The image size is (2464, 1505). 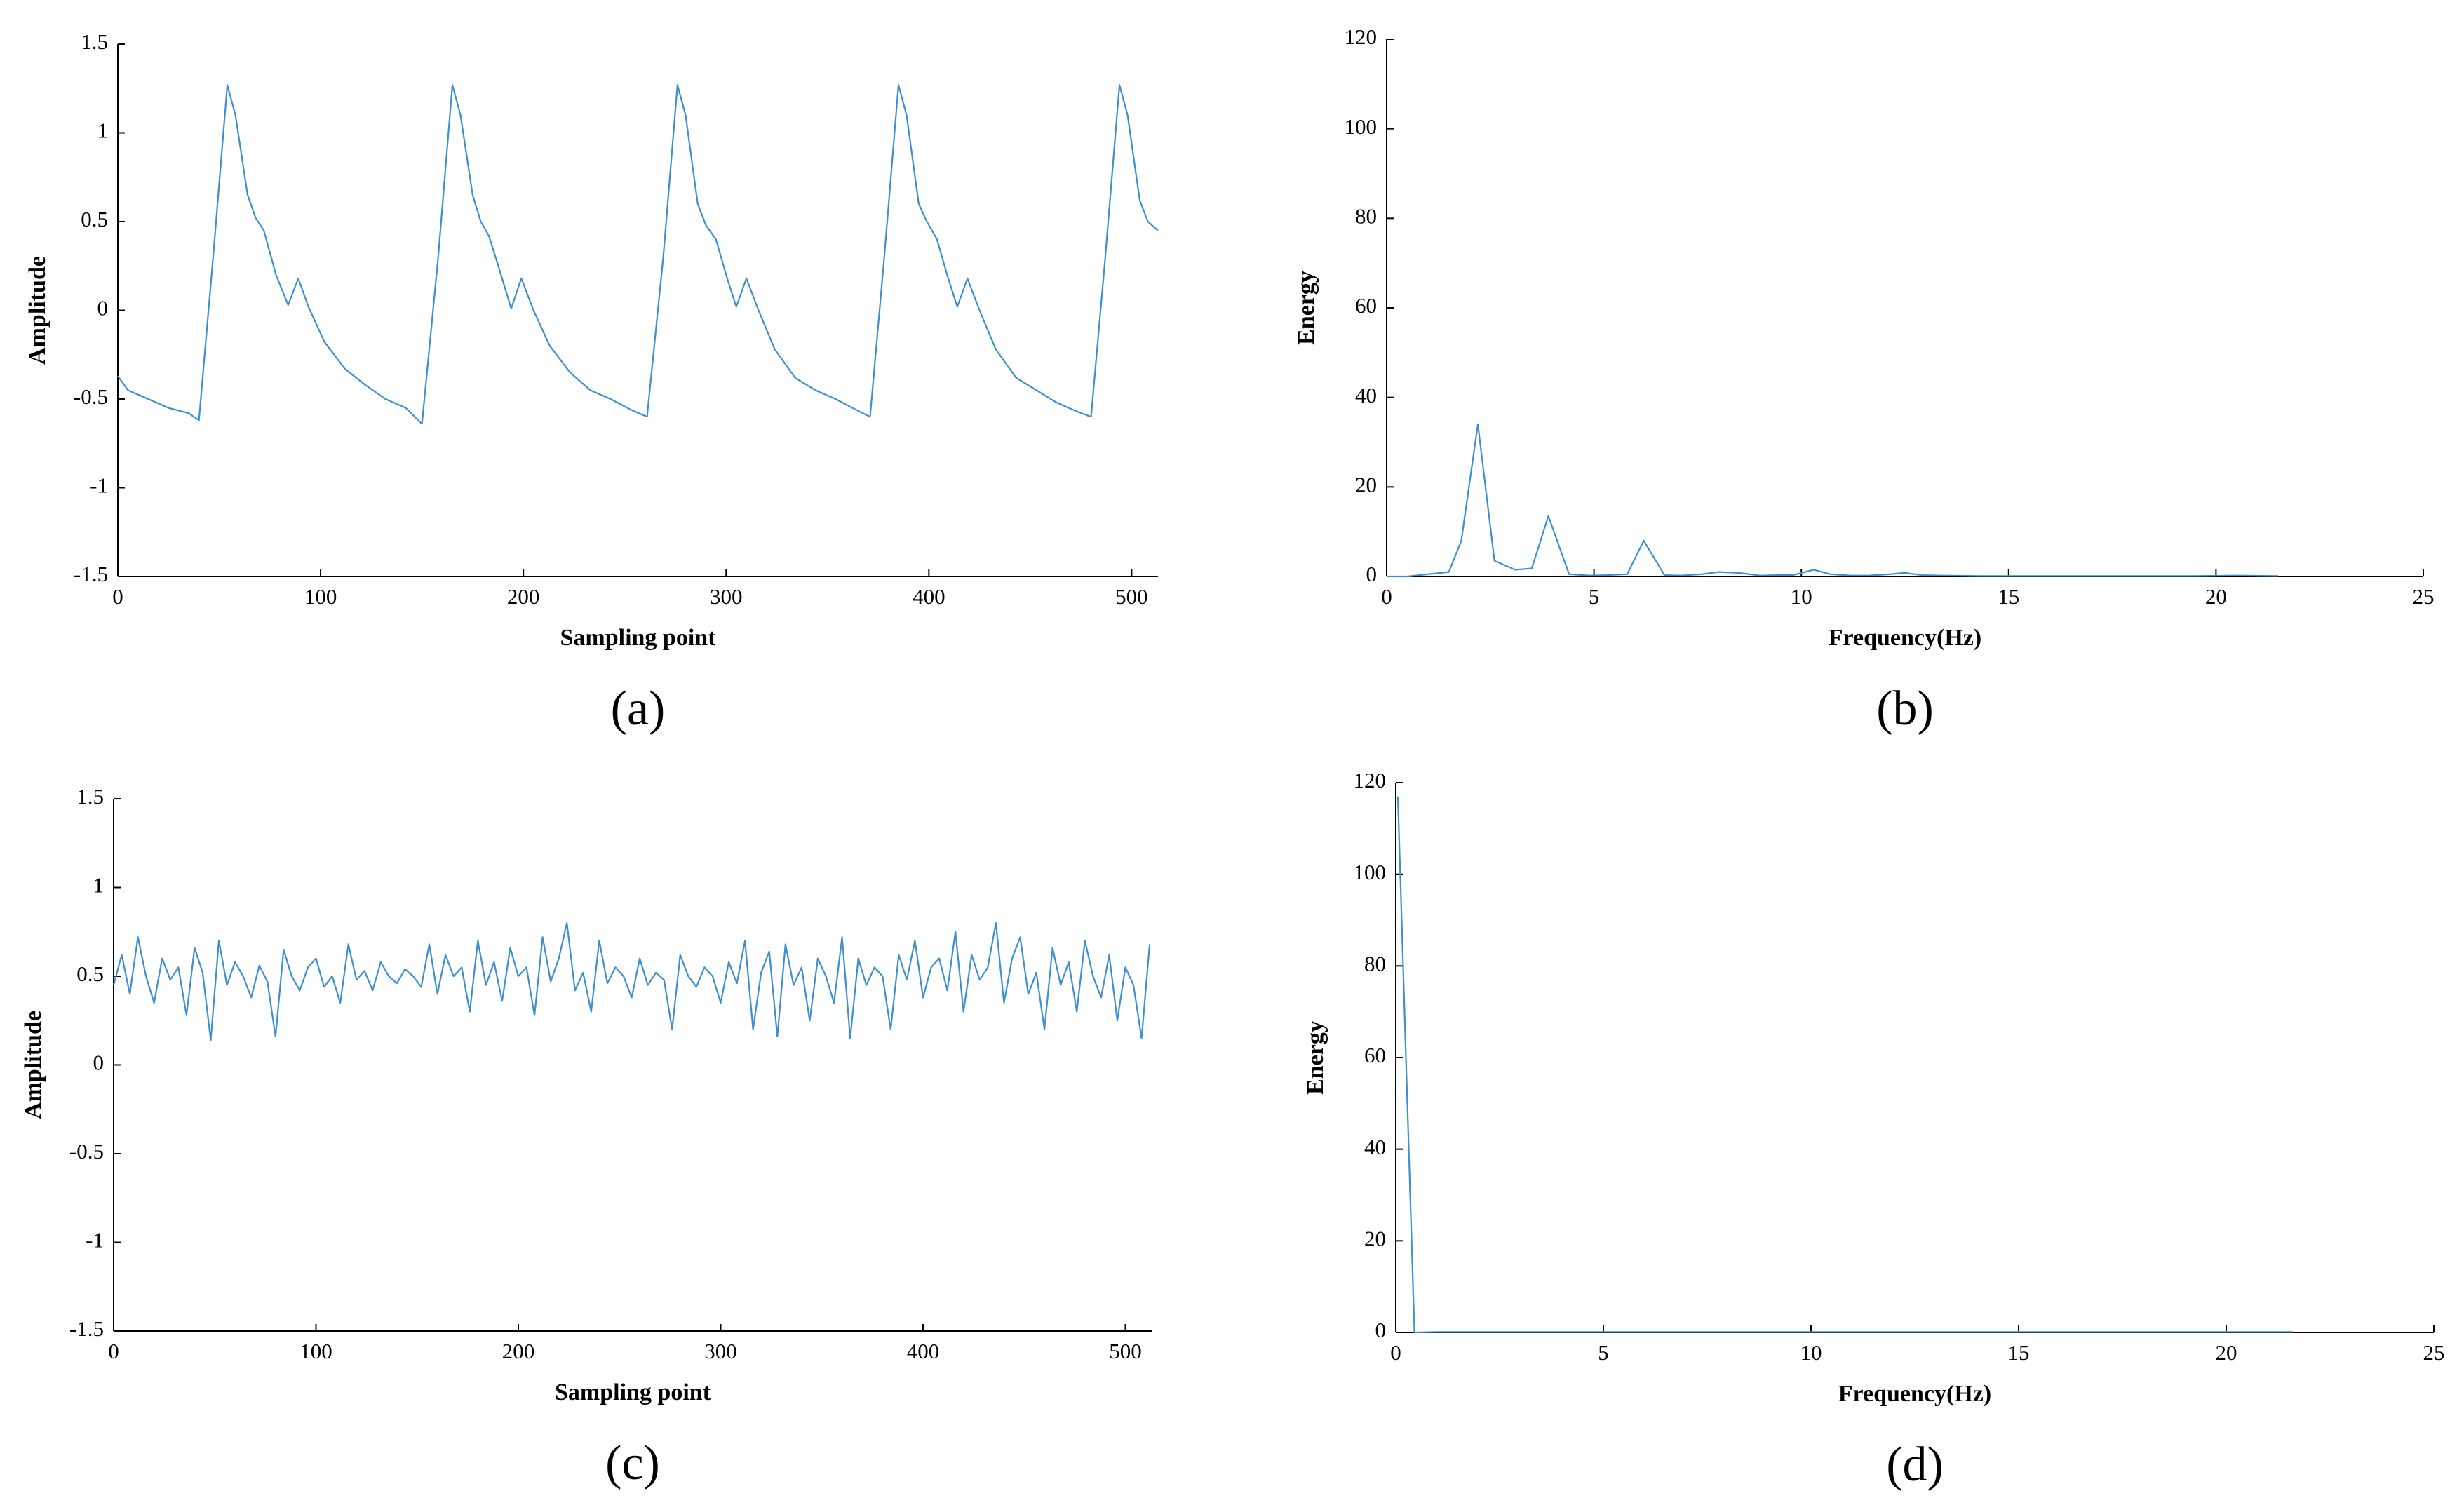 What do you see at coordinates (1915, 1465) in the screenshot?
I see `caption: (d)` at bounding box center [1915, 1465].